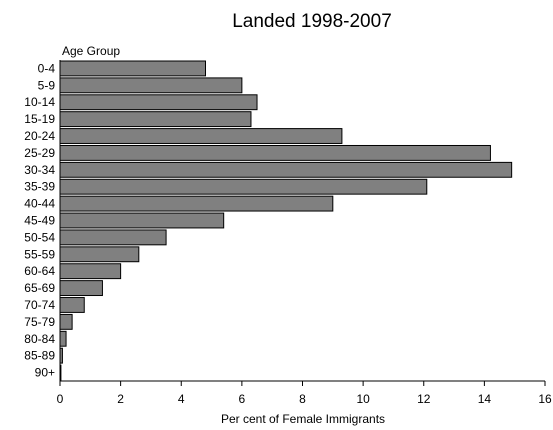 Image resolution: width=553 pixels, height=430 pixels. Describe the element at coordinates (39, 322) in the screenshot. I see `category-label-75-79: 75-79` at that location.